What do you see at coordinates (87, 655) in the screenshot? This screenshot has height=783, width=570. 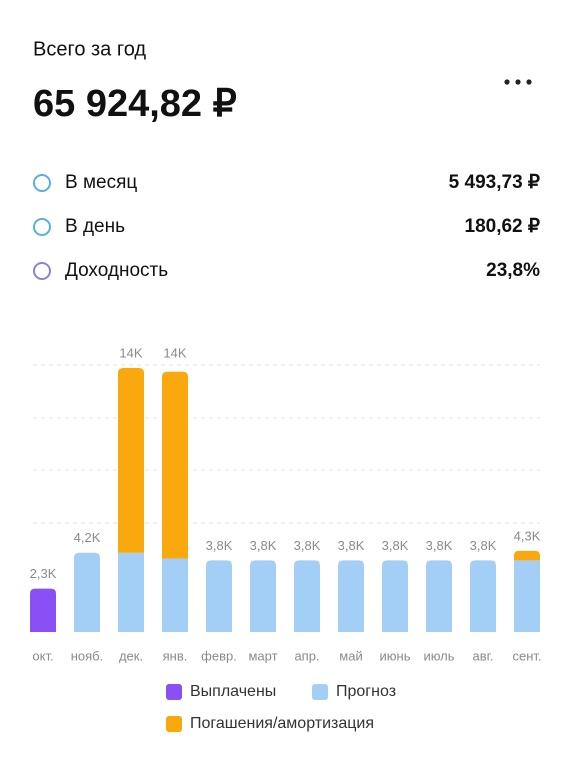 I see `x-tick-label: нояб.` at bounding box center [87, 655].